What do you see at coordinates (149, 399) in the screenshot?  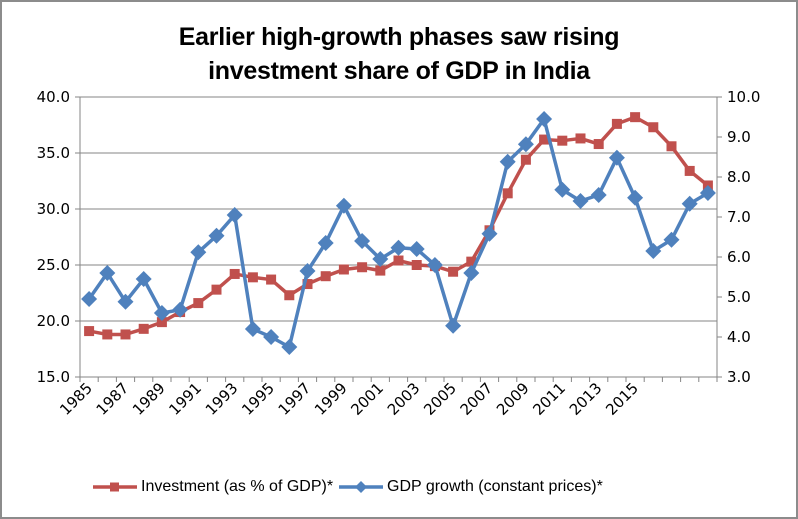 I see `x-axis-tick-label: 1989` at bounding box center [149, 399].